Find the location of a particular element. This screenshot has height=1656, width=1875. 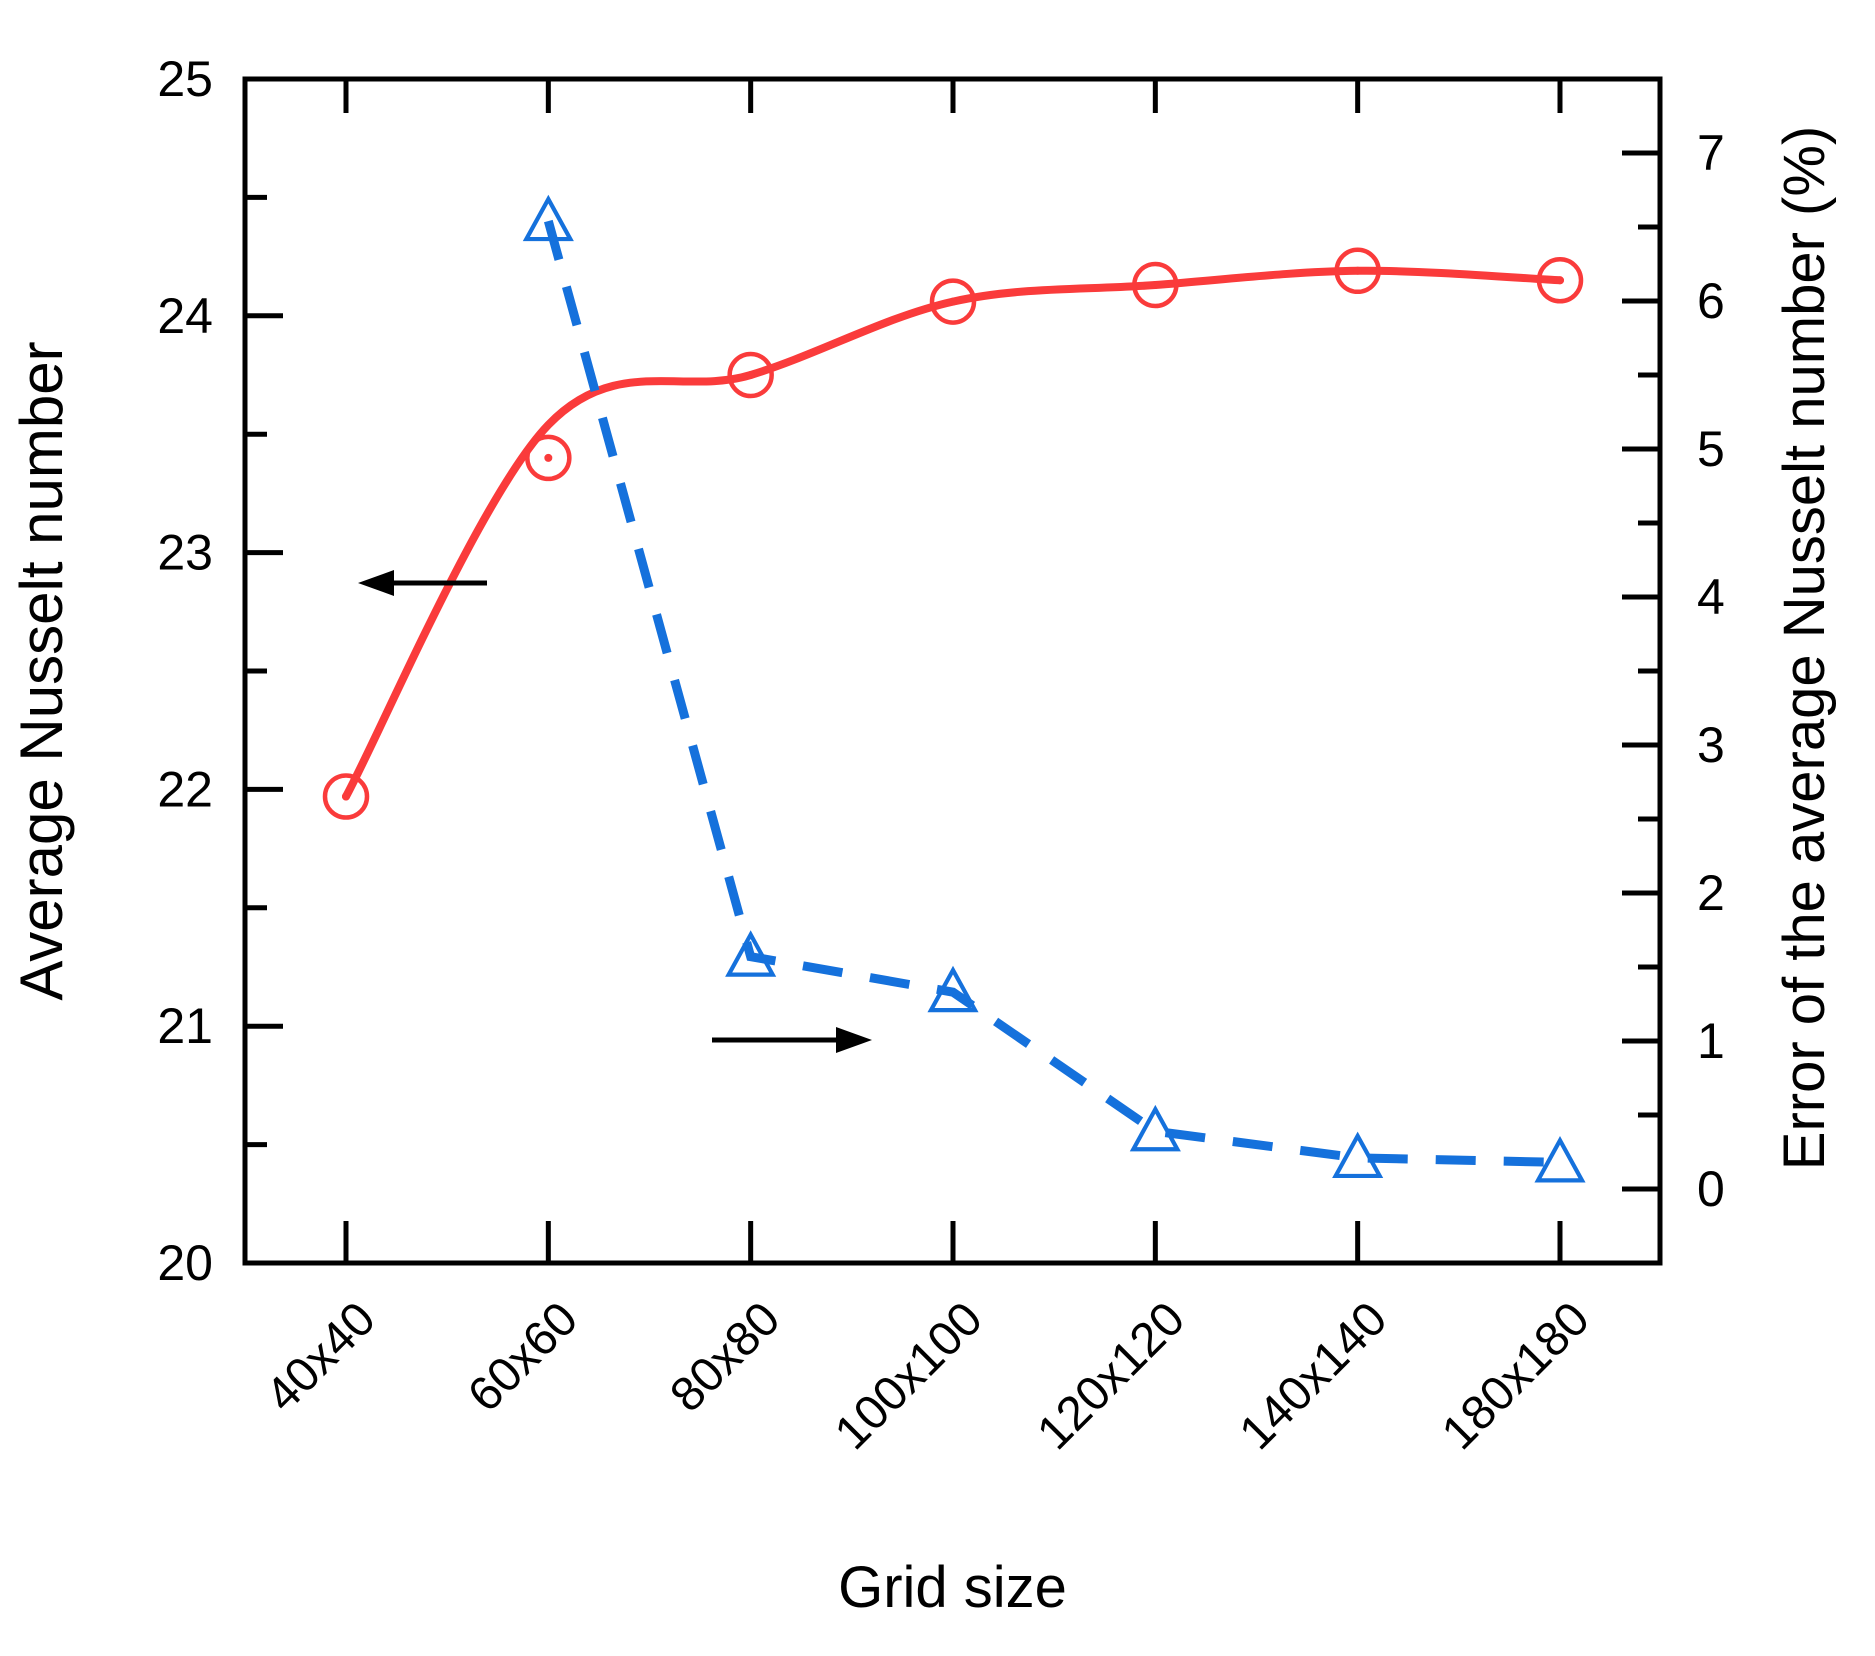

right-axis-title: Error of the average Nusselt number (%) is located at coordinates (1804, 648).